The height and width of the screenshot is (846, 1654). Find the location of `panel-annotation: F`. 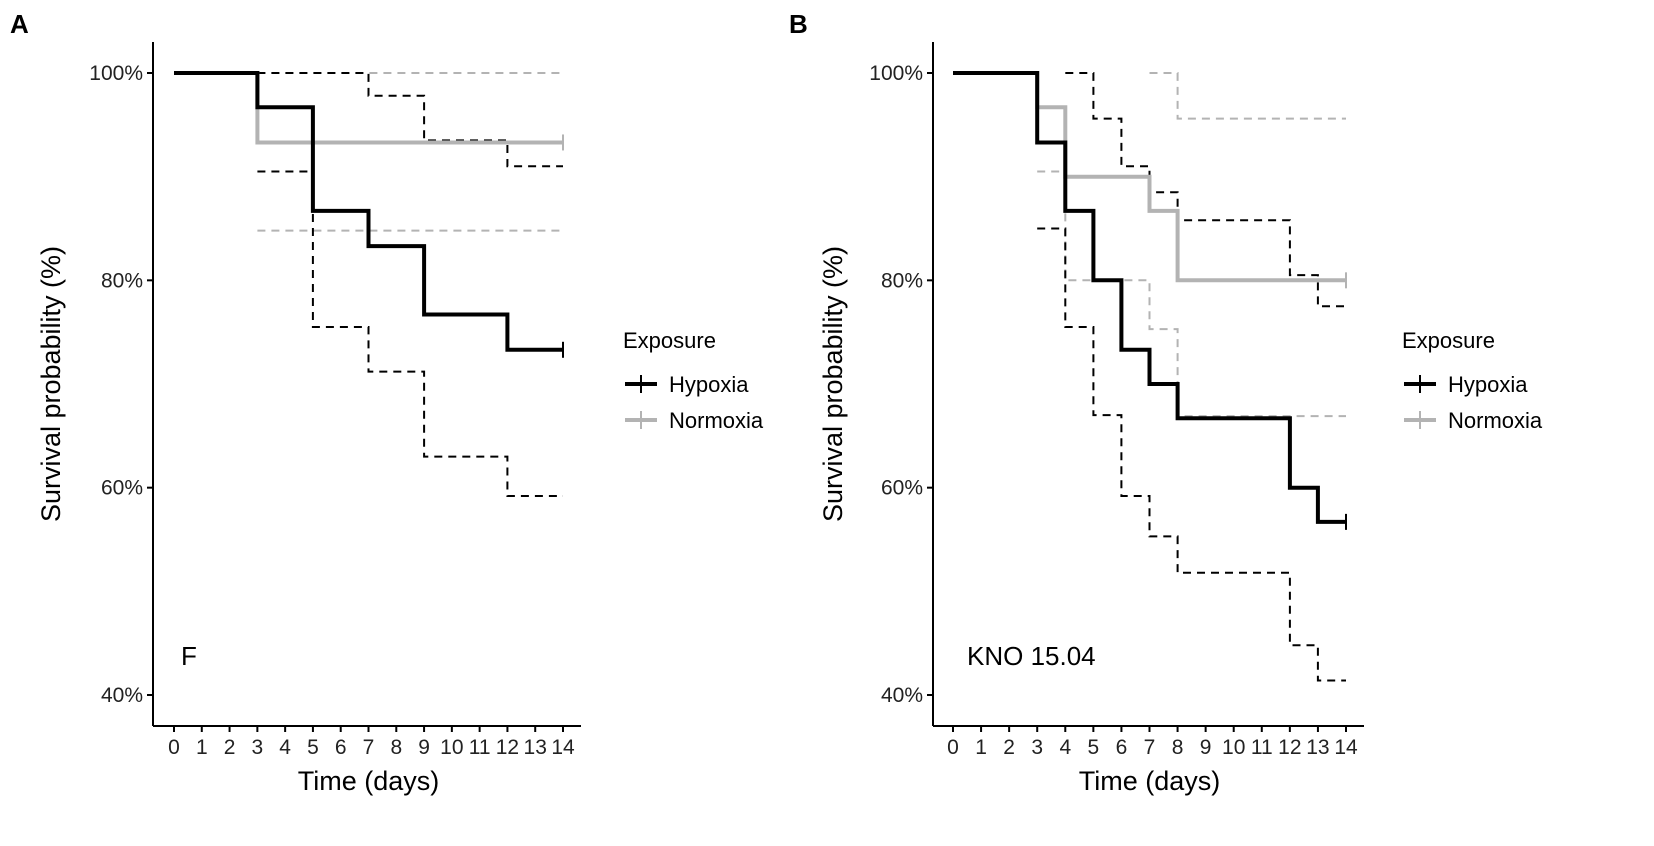

panel-annotation: F is located at coordinates (189, 656).